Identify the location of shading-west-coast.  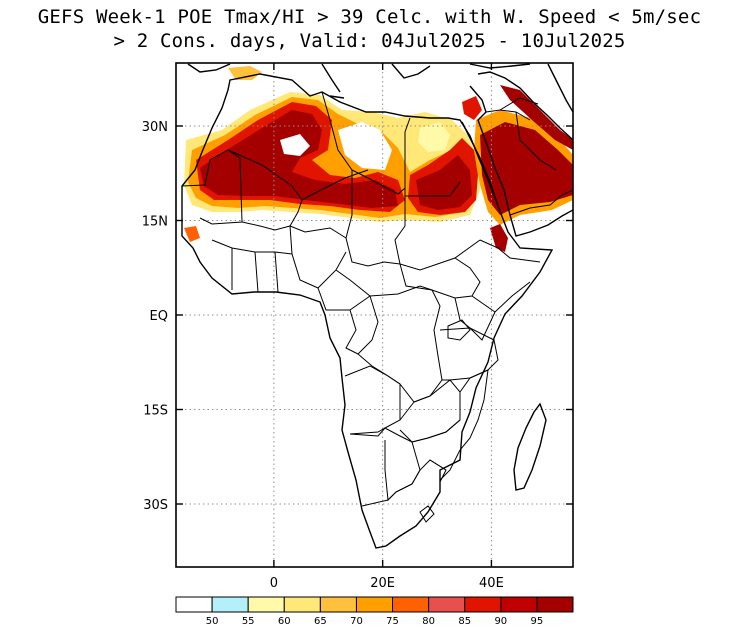
(192, 234).